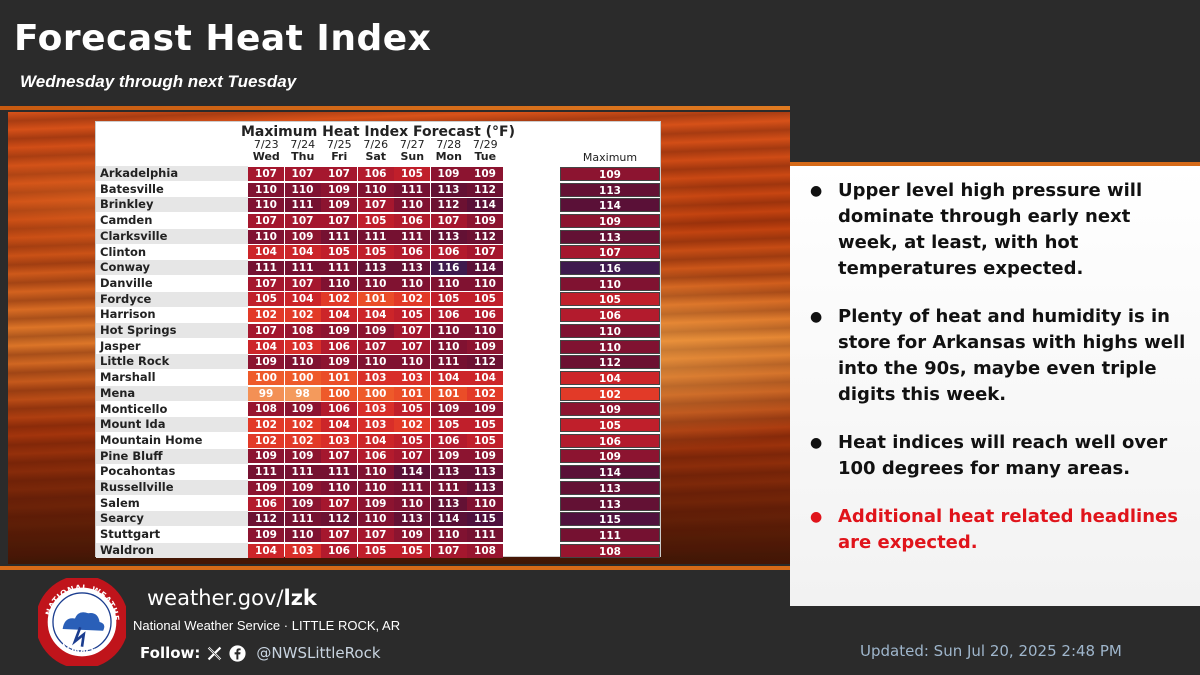 The image size is (1200, 675). What do you see at coordinates (214, 653) in the screenshot?
I see `x-icon` at bounding box center [214, 653].